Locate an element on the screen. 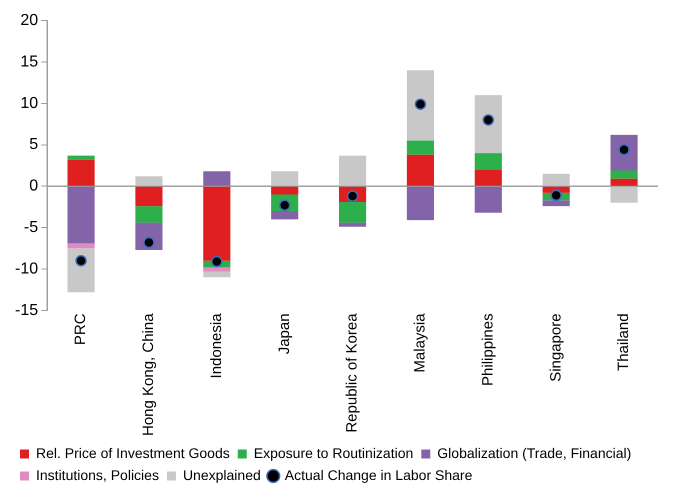 This screenshot has height=501, width=676. x-tick-label: Republic of Korea is located at coordinates (352, 372).